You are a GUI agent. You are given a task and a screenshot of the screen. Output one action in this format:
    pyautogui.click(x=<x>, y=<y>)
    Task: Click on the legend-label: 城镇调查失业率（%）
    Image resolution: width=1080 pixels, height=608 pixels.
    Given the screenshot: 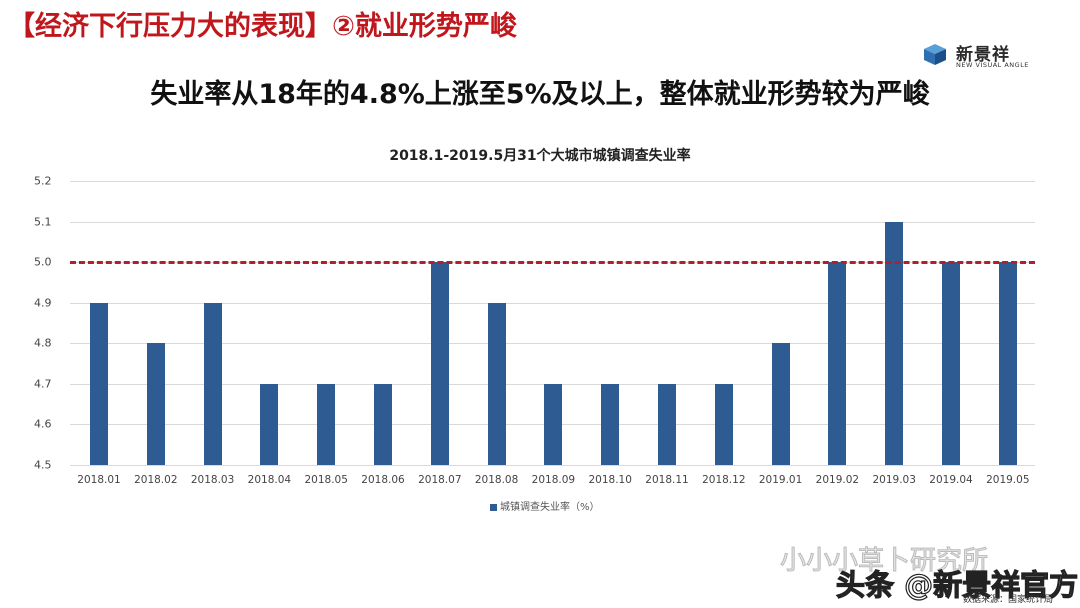 What is the action you would take?
    pyautogui.click(x=550, y=507)
    